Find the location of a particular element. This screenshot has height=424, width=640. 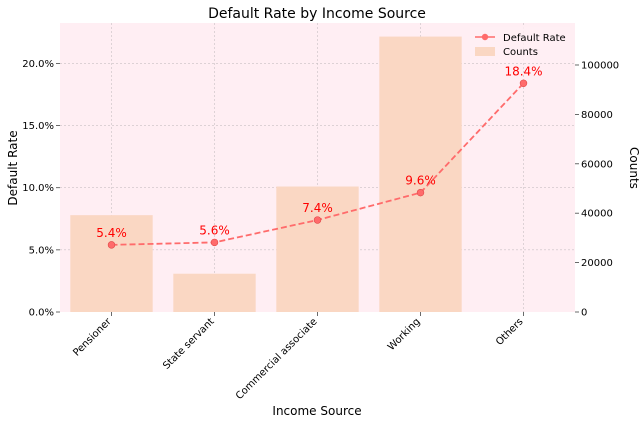

x-tick-label: Pensioner is located at coordinates (92, 337).